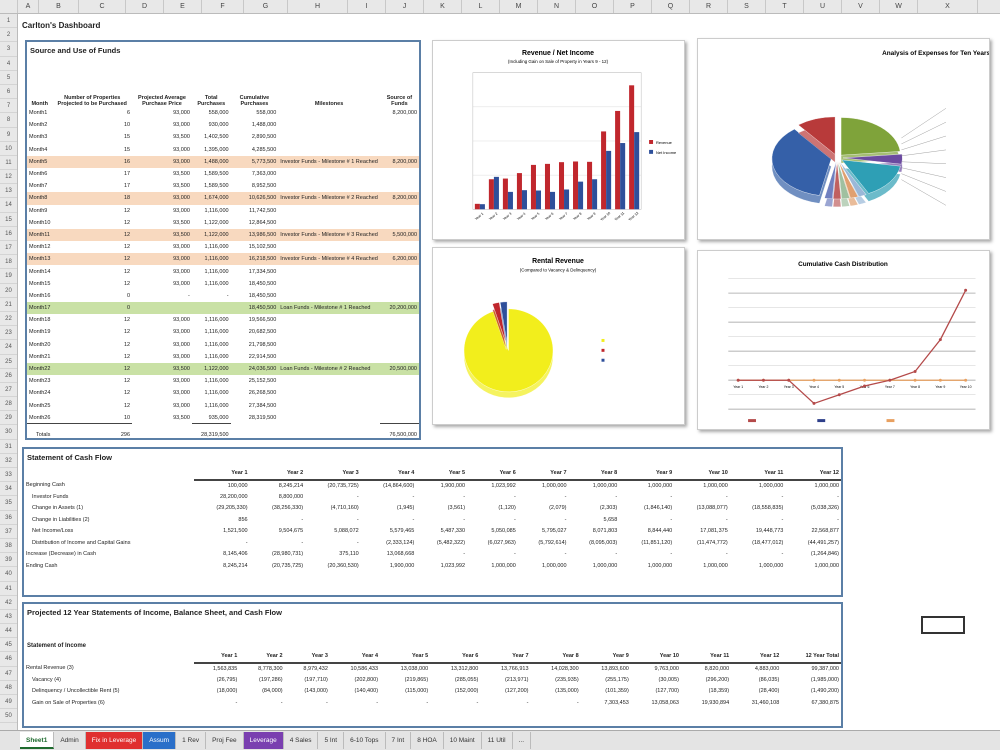 This screenshot has height=750, width=1000. I want to click on cell-c: 1,488,000, so click(264, 125).